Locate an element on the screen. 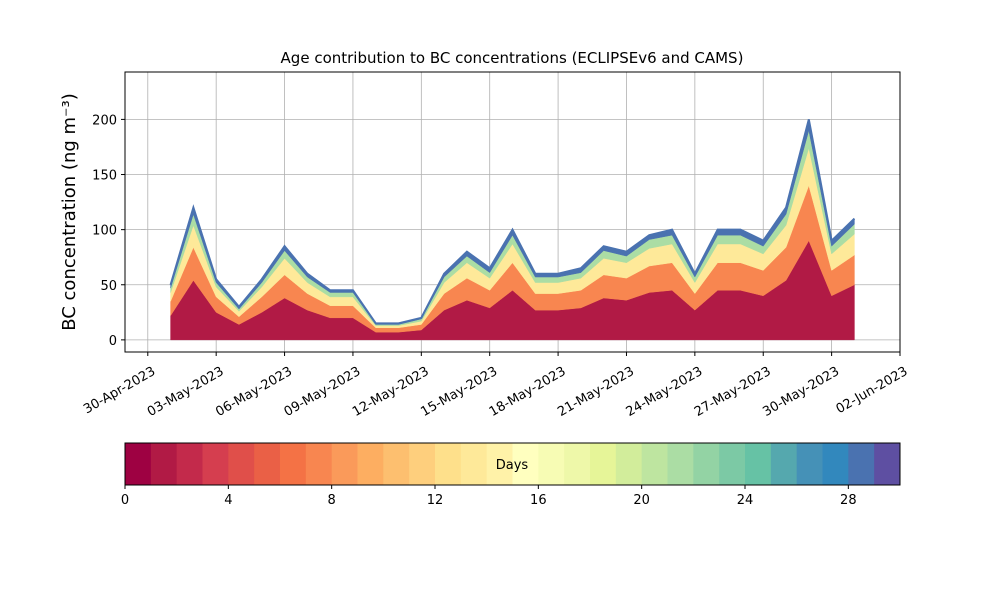  colorbar-frame is located at coordinates (512, 464).